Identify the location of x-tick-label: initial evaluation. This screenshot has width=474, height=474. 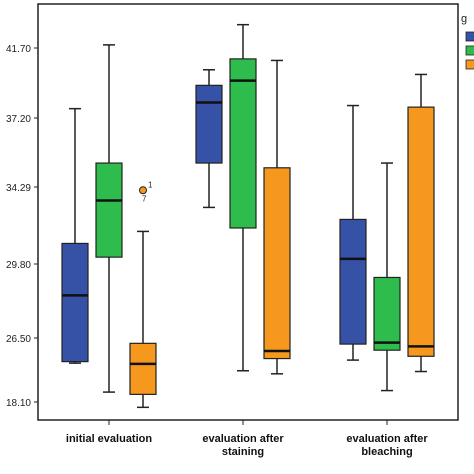
(109, 439).